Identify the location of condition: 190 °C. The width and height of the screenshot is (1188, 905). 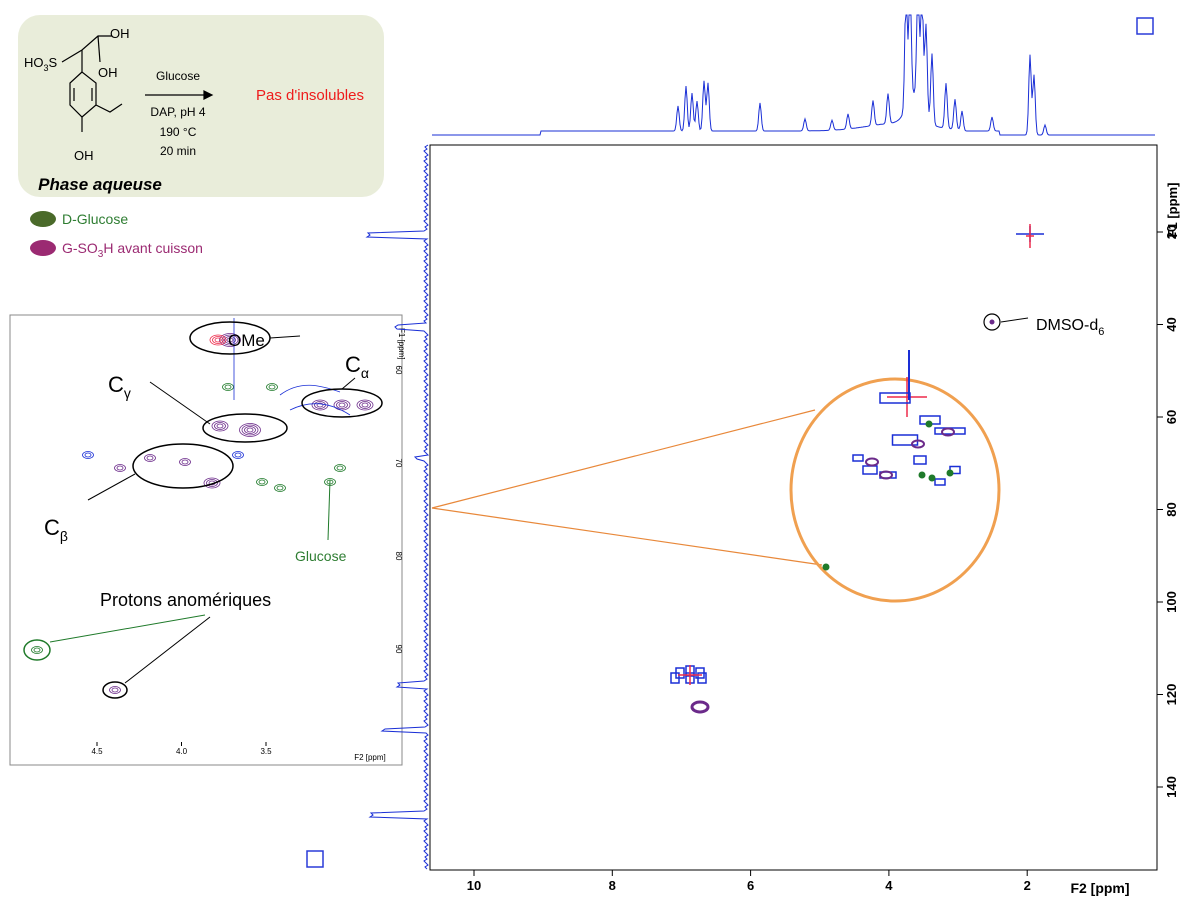
(178, 132).